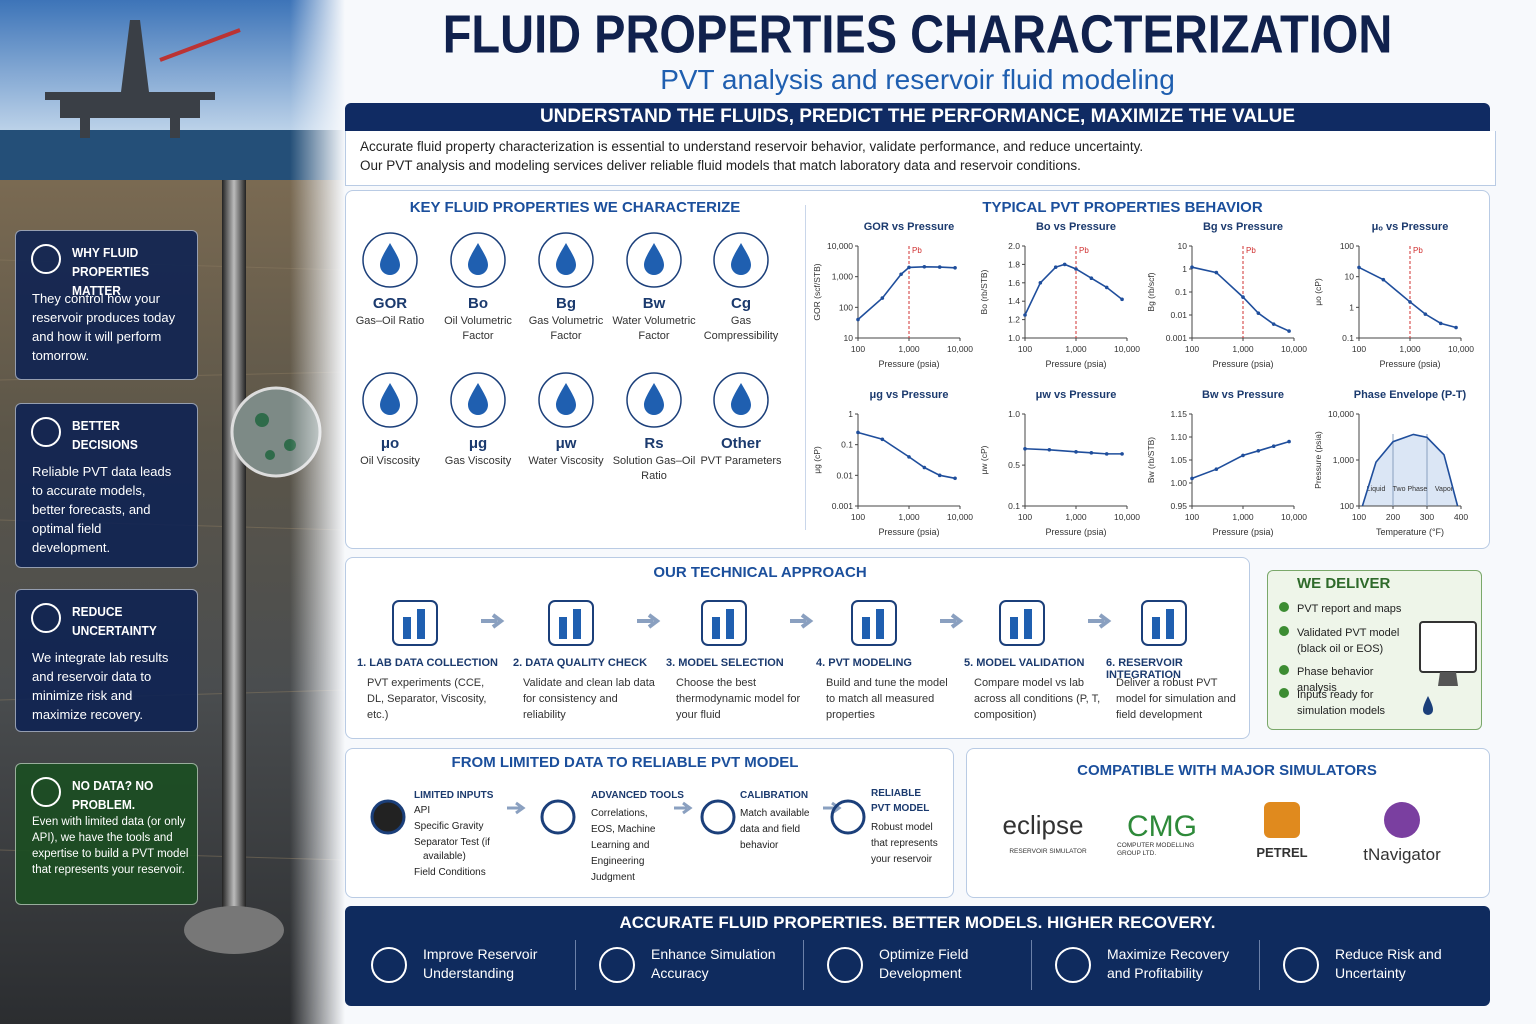 This screenshot has width=1536, height=1024. What do you see at coordinates (1318, 460) in the screenshot?
I see `y-axis-label: Pressure (psia)` at bounding box center [1318, 460].